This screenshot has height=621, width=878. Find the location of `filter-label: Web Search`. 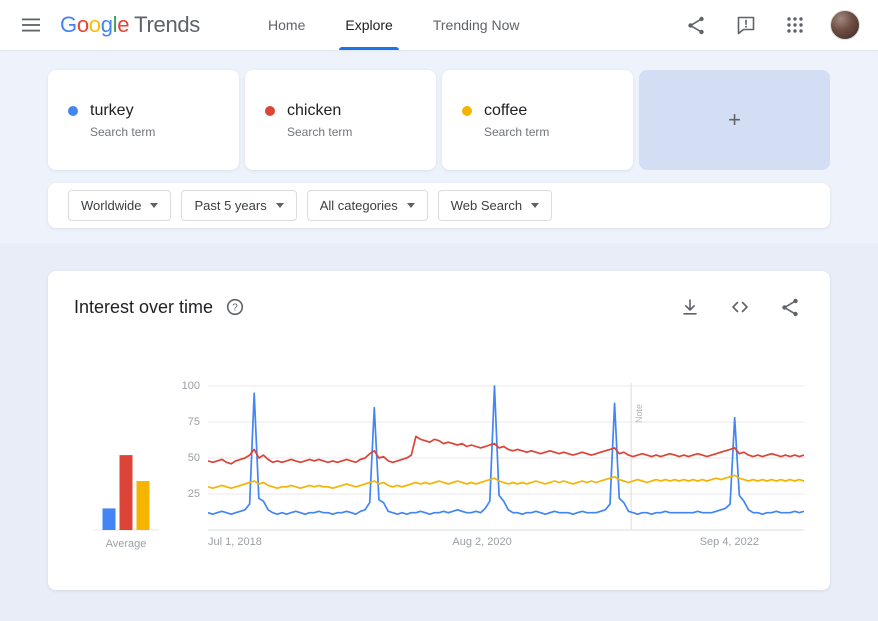

filter-label: Web Search is located at coordinates (486, 205).